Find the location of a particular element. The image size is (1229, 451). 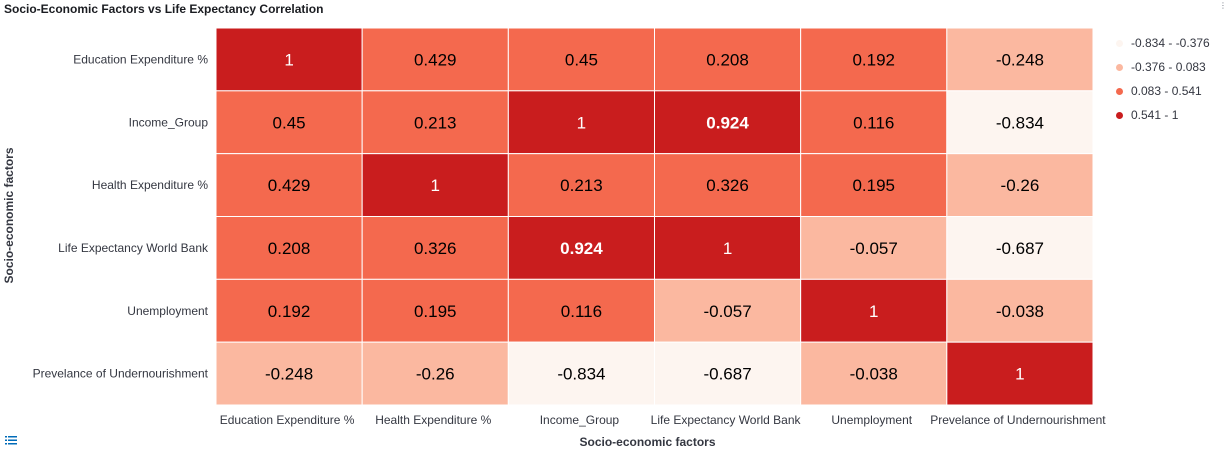

legend-item: -0.834 - -0.376 is located at coordinates (1162, 43).